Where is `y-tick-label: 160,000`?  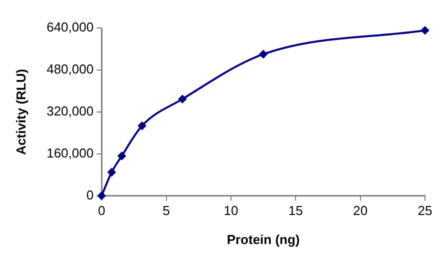 y-tick-label: 160,000 is located at coordinates (70, 152).